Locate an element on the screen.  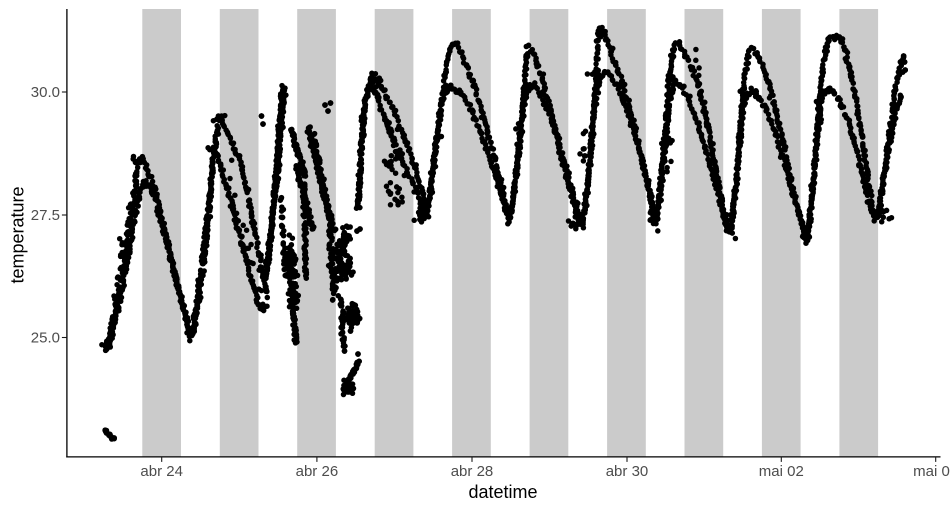
svg-text: 25.0 is located at coordinates (45, 338).